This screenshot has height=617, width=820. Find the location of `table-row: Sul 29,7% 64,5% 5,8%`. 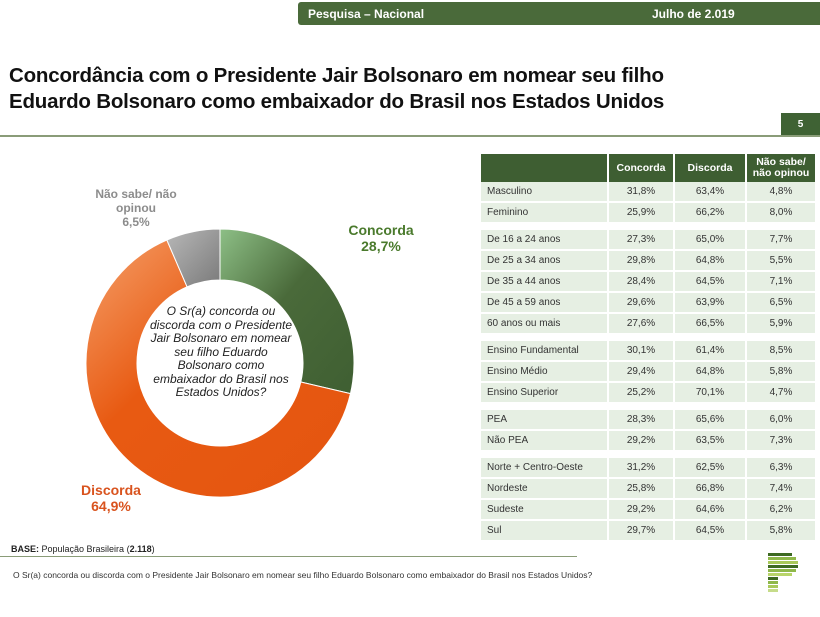

table-row: Sul 29,7% 64,5% 5,8% is located at coordinates (648, 531).